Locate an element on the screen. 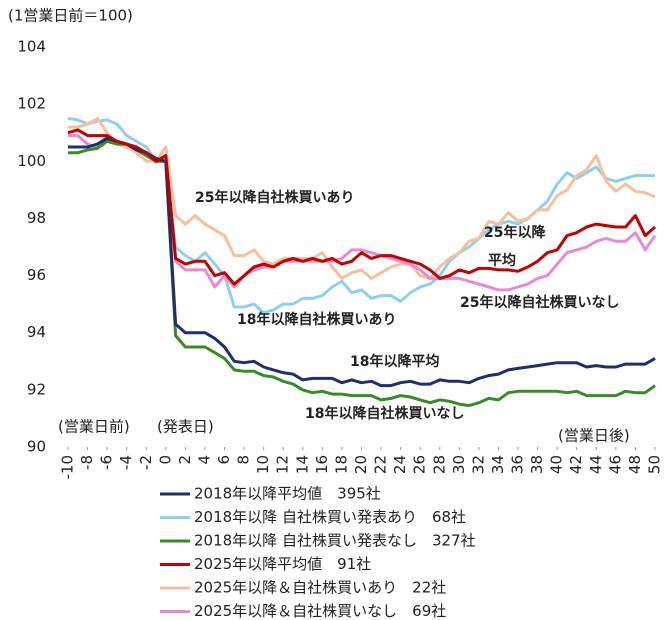 The image size is (669, 620). x-tick-label: 8 is located at coordinates (244, 460).